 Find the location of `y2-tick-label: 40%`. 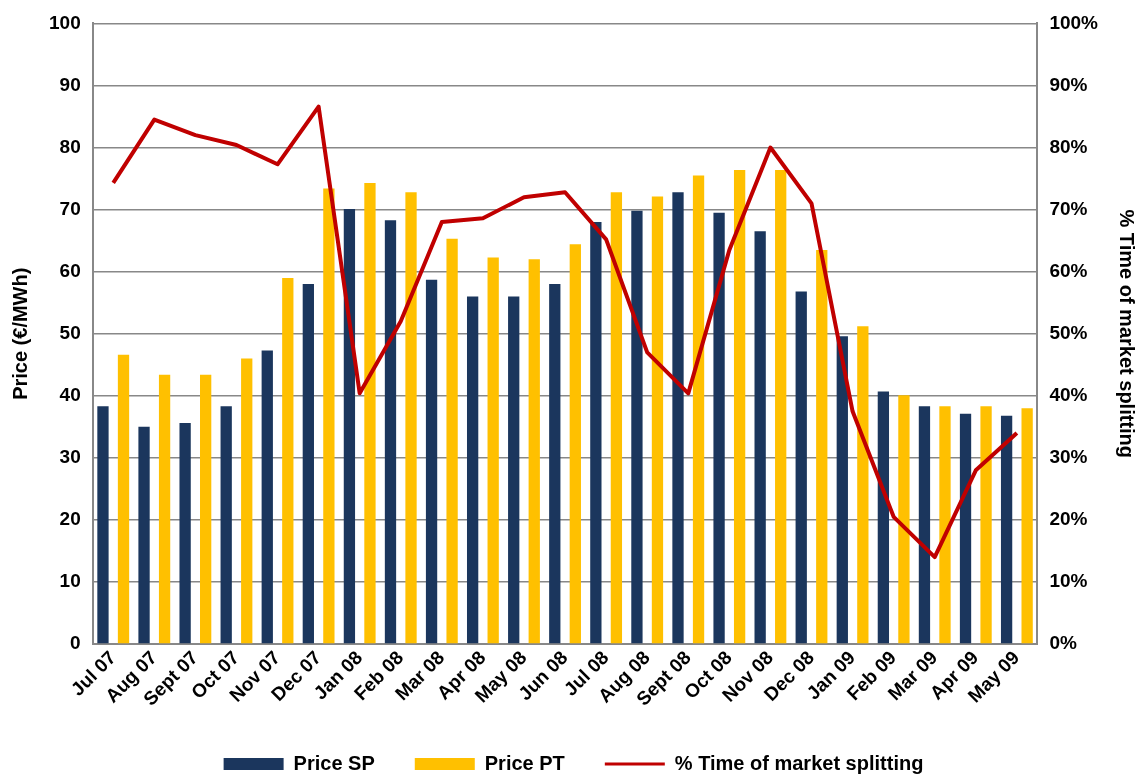

y2-tick-label: 40% is located at coordinates (1068, 395).